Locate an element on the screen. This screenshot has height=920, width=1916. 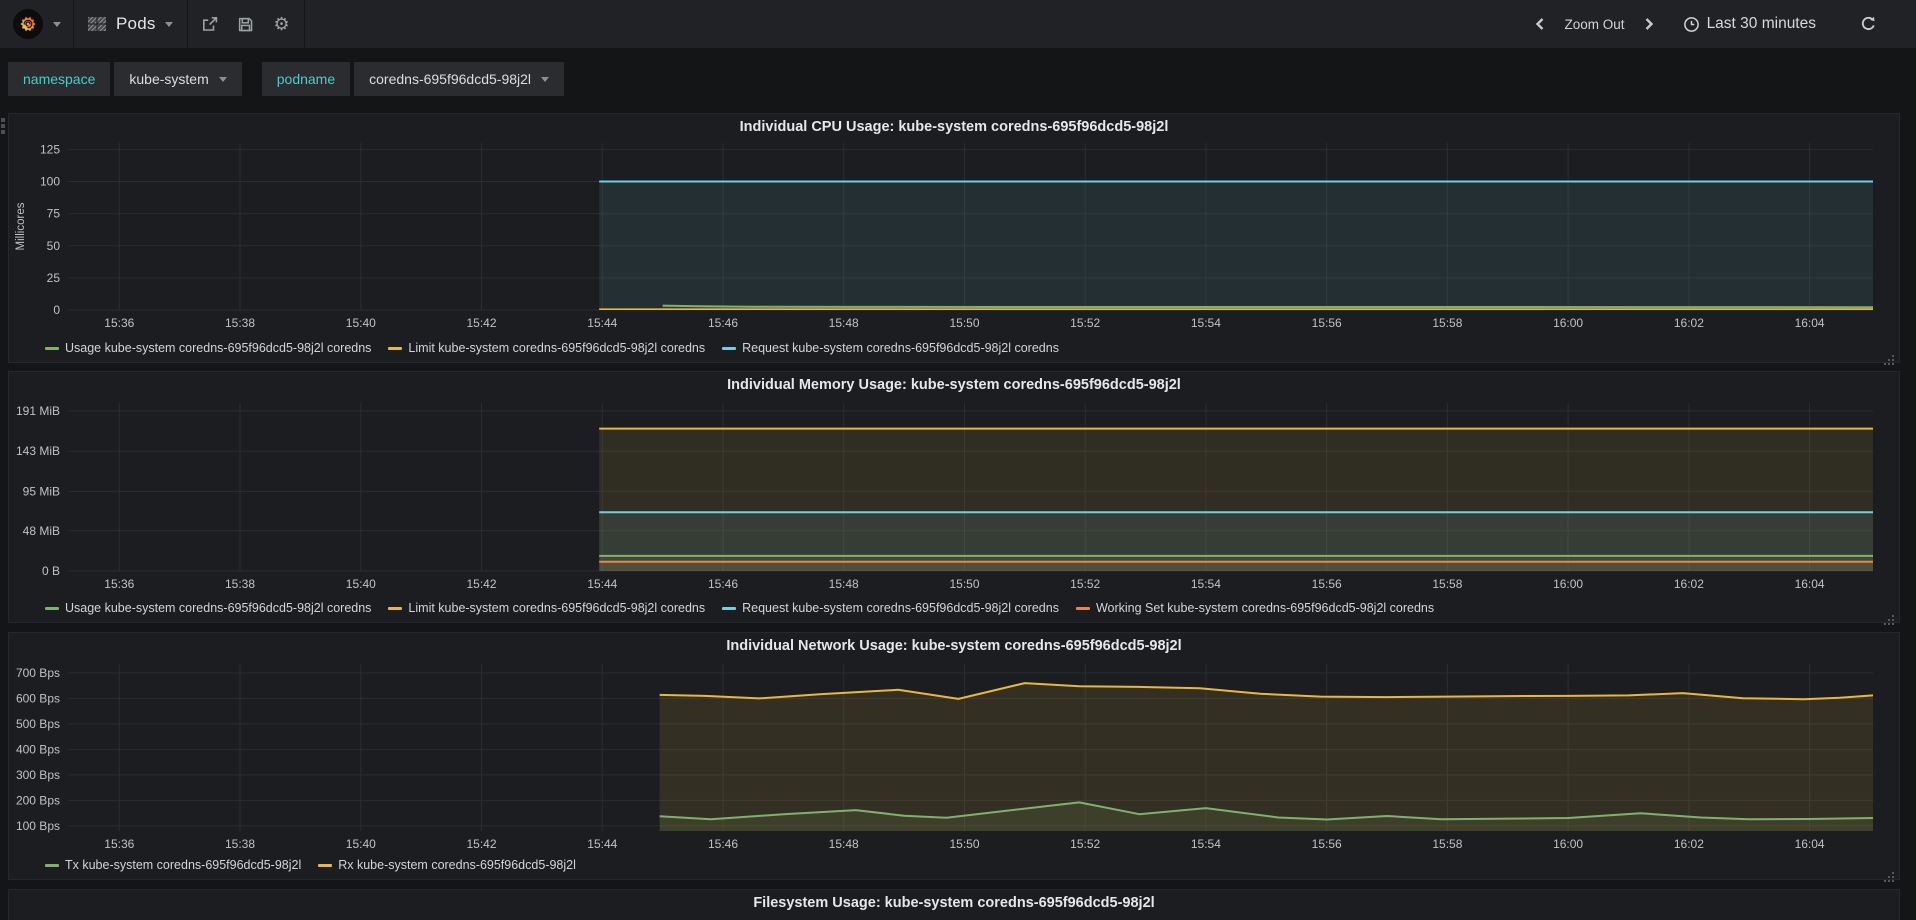
save-icon is located at coordinates (245, 24).